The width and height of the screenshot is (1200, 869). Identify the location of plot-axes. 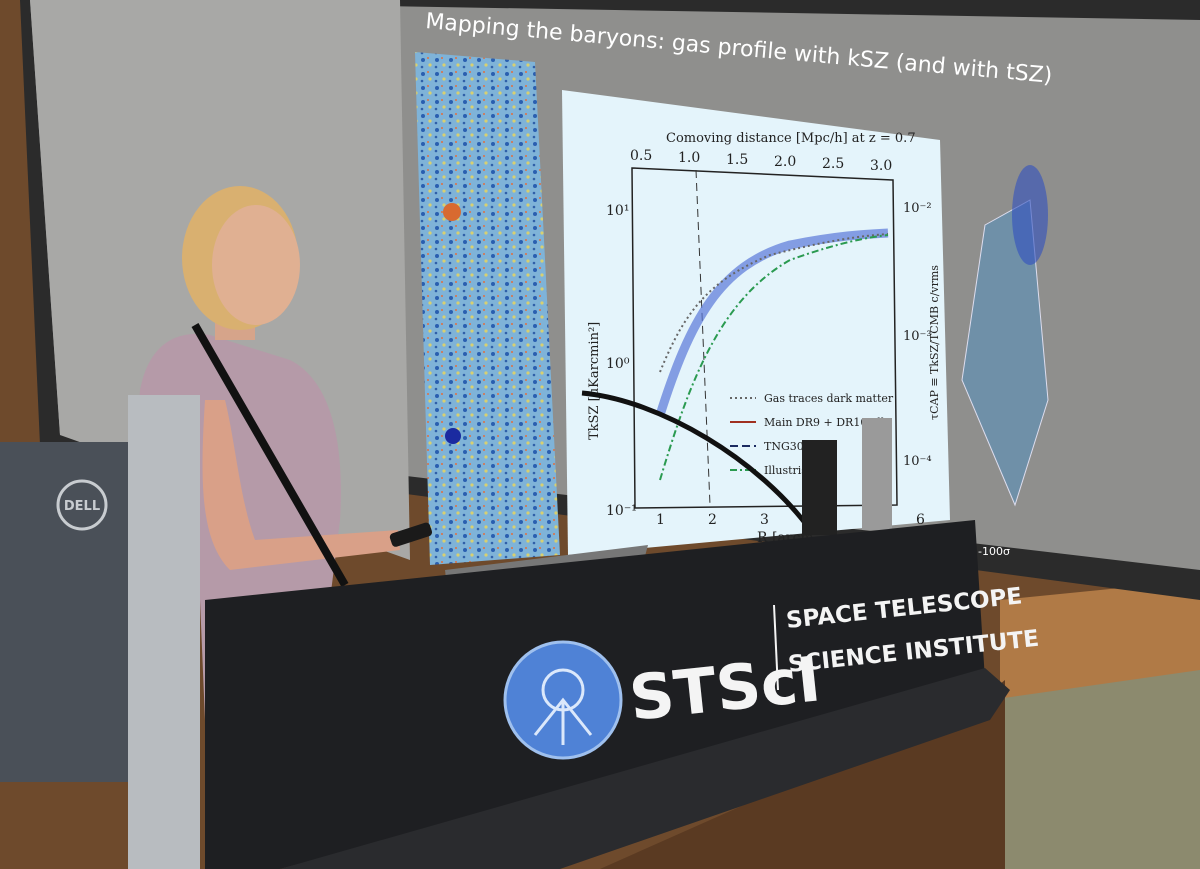
(764, 338).